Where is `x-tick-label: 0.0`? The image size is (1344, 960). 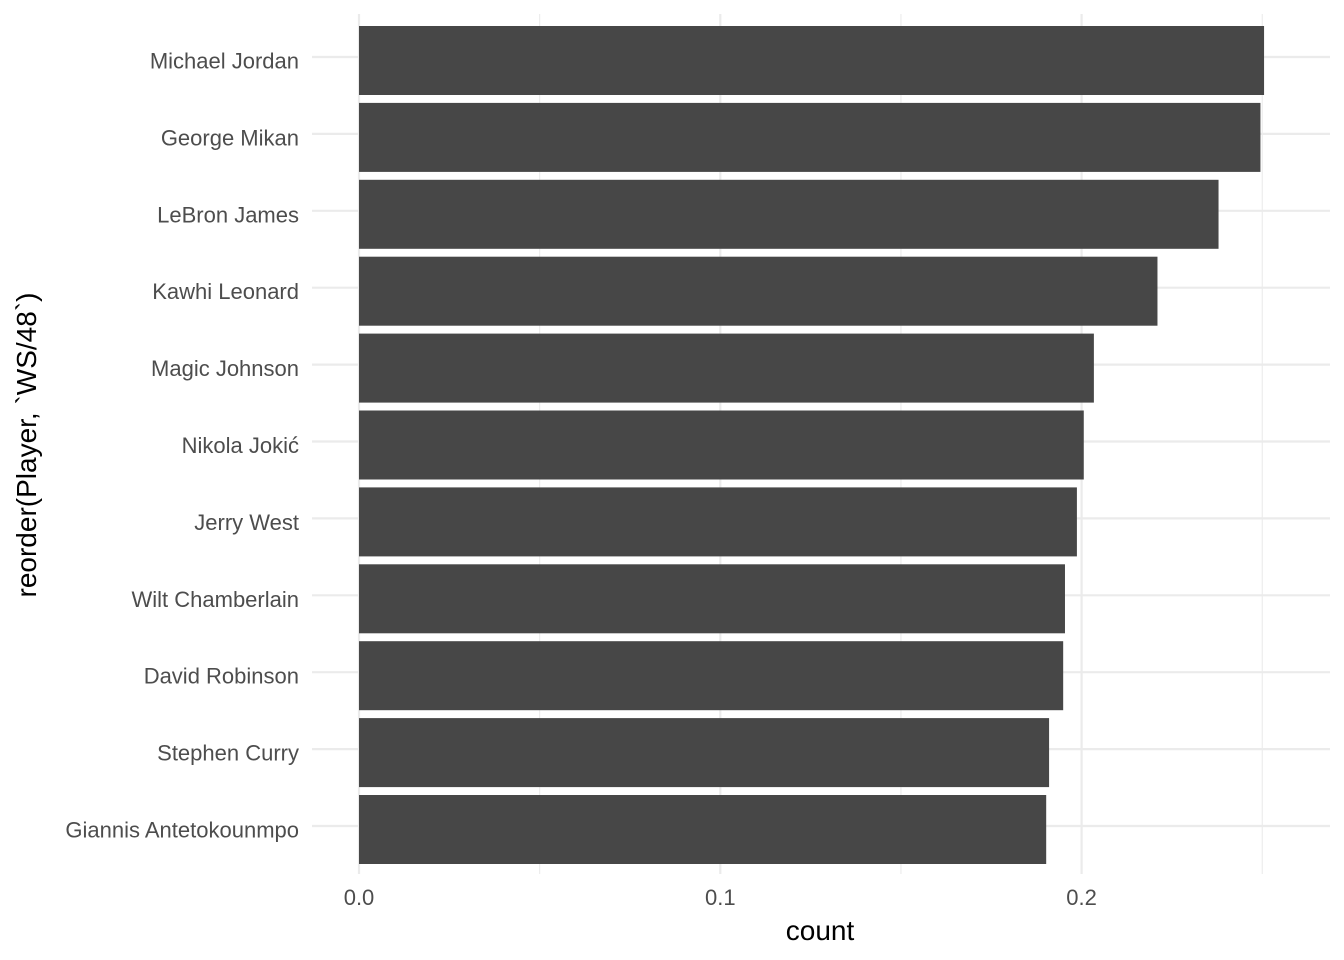
x-tick-label: 0.0 is located at coordinates (359, 897).